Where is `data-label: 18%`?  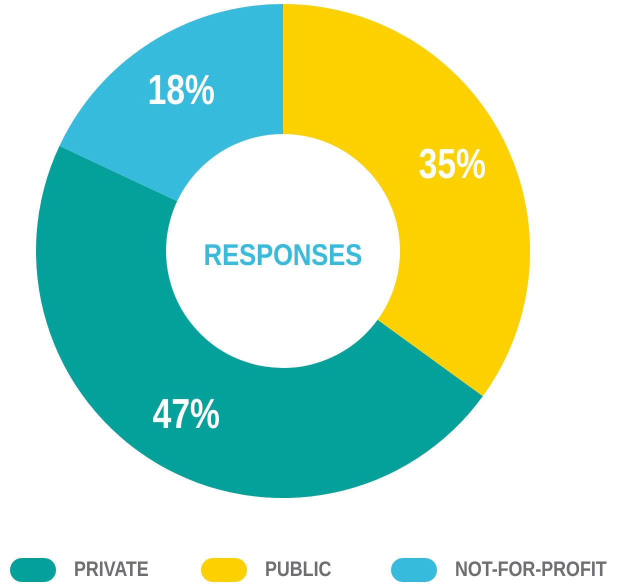
data-label: 18% is located at coordinates (181, 90).